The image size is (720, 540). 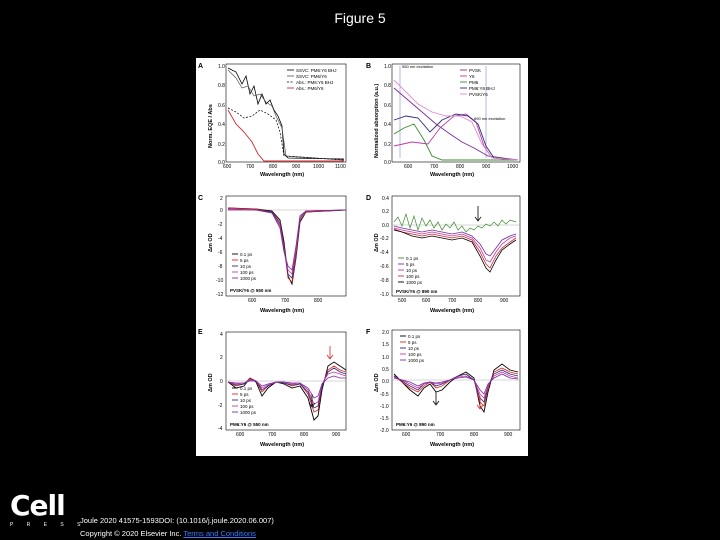 What do you see at coordinates (131, 533) in the screenshot?
I see `copyright-text: Copyright © 2020 Elsevier Inc.` at bounding box center [131, 533].